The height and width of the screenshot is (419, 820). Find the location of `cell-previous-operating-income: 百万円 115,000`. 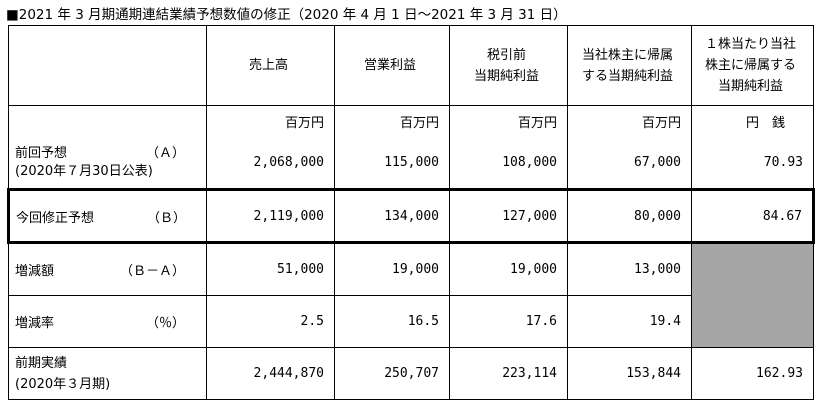

cell-previous-operating-income: 百万円 115,000 is located at coordinates (392, 147).